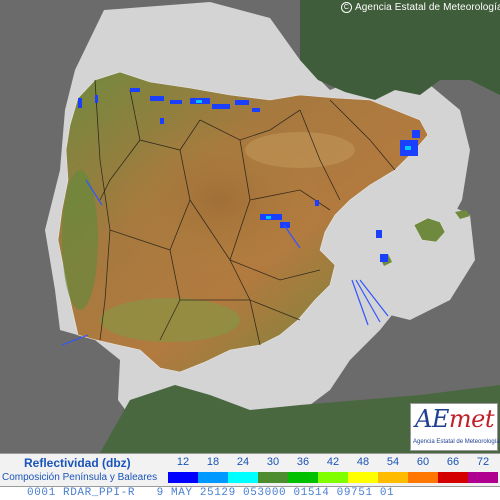 The image size is (500, 500). Describe the element at coordinates (77, 463) in the screenshot. I see `legend-title: Reflectividad (dbz)` at that location.